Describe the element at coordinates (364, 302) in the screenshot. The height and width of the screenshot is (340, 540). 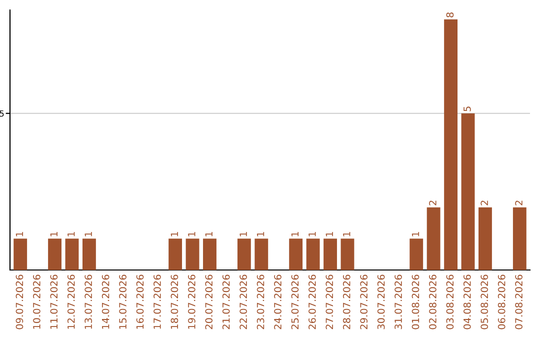
I see `x-tick-label: 29.07.2026` at that location.